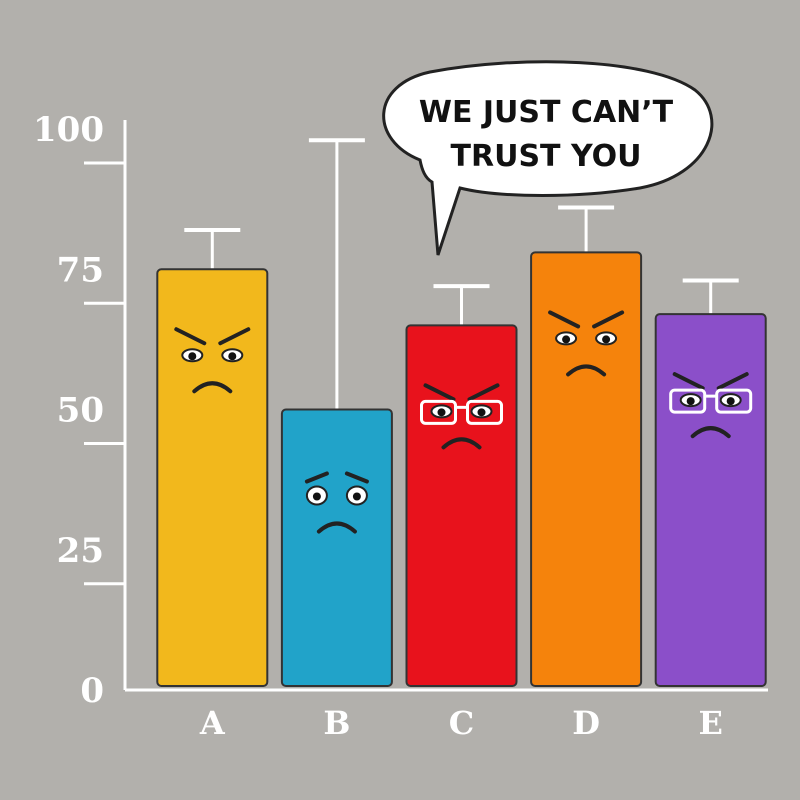 Image resolution: width=800 pixels, height=800 pixels. Describe the element at coordinates (546, 112) in the screenshot. I see `annotation-line: WE JUST CAN’T` at that location.